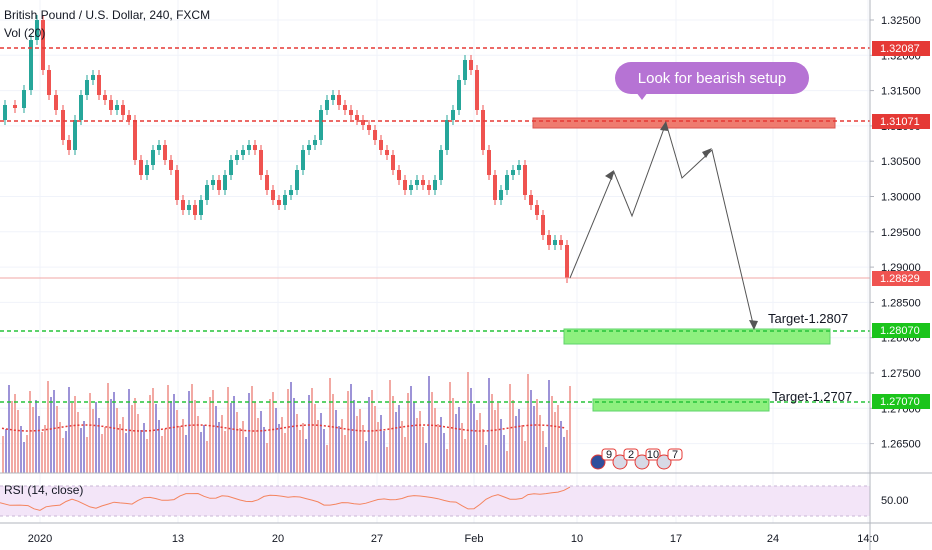 The height and width of the screenshot is (550, 932). I want to click on rsi-band, so click(435, 501).